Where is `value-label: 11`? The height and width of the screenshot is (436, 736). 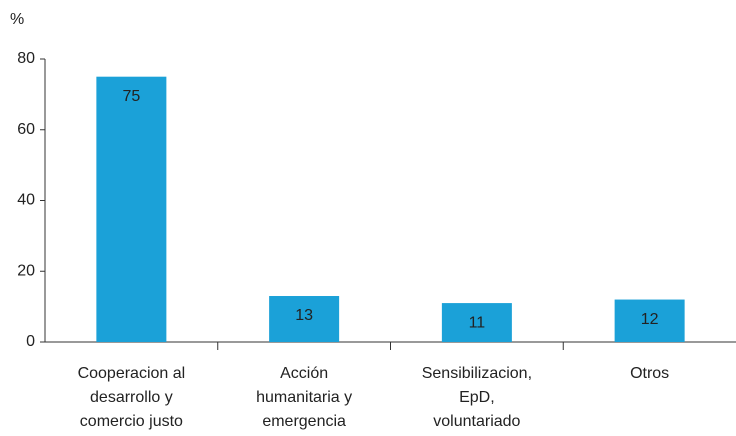 value-label: 11 is located at coordinates (477, 322).